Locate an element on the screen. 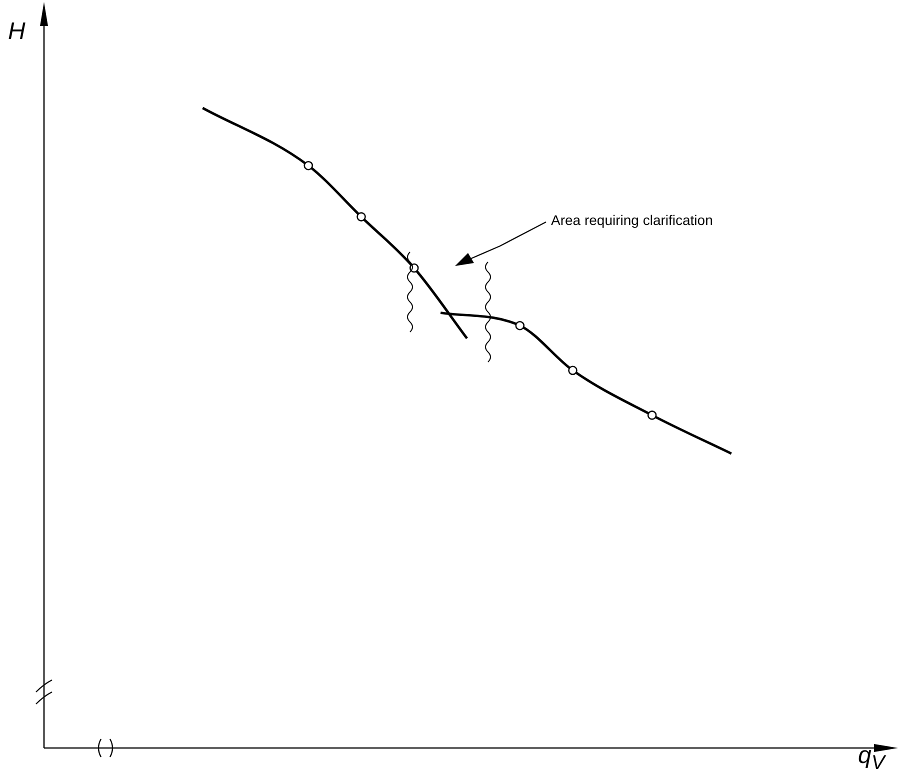 Image resolution: width=901 pixels, height=772 pixels. annotation: Area requiring clarification is located at coordinates (632, 220).